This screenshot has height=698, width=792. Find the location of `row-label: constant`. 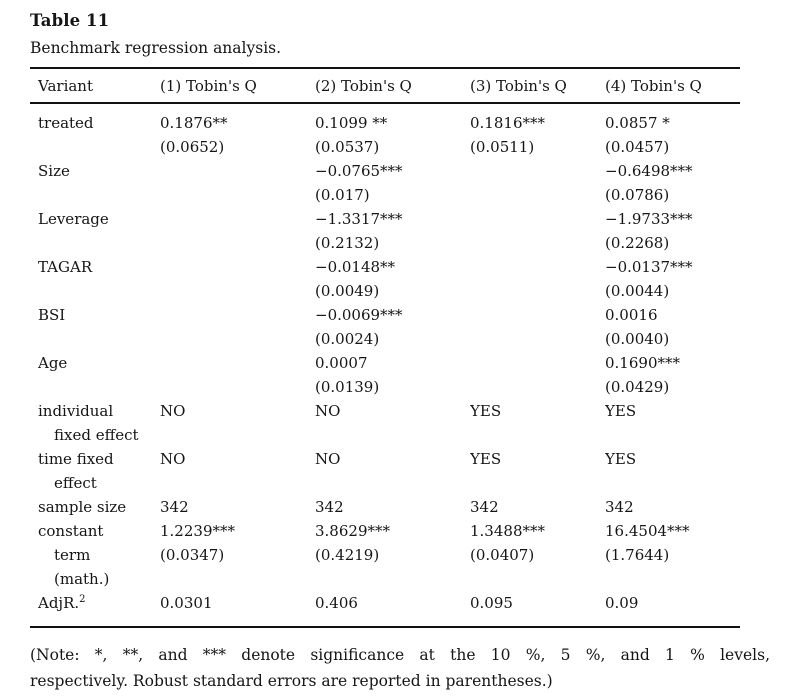

row-label: constant is located at coordinates (71, 531).